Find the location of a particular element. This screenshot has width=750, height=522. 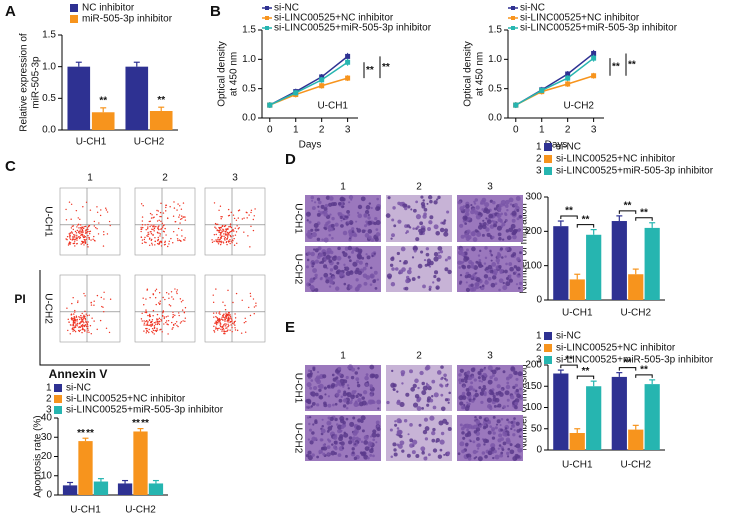

bracket is located at coordinates (569, 366).